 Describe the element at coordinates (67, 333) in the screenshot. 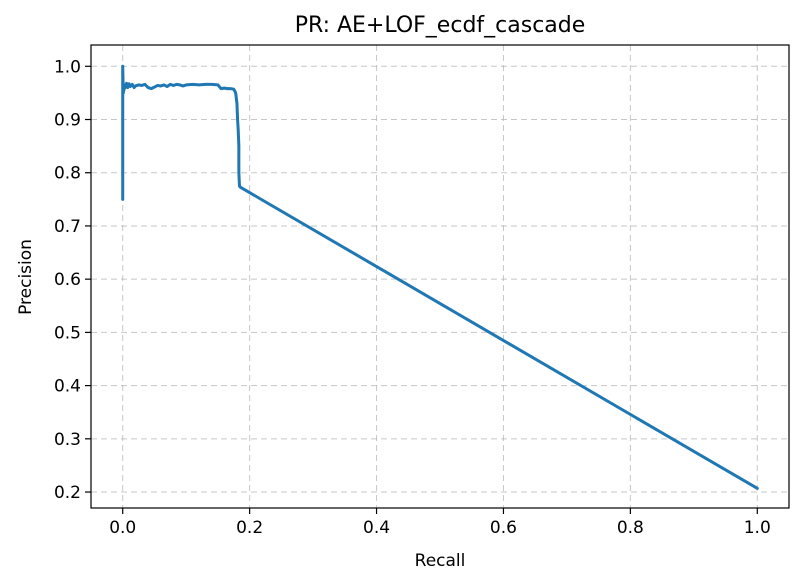

I see `y-tick-label: 0.5` at that location.